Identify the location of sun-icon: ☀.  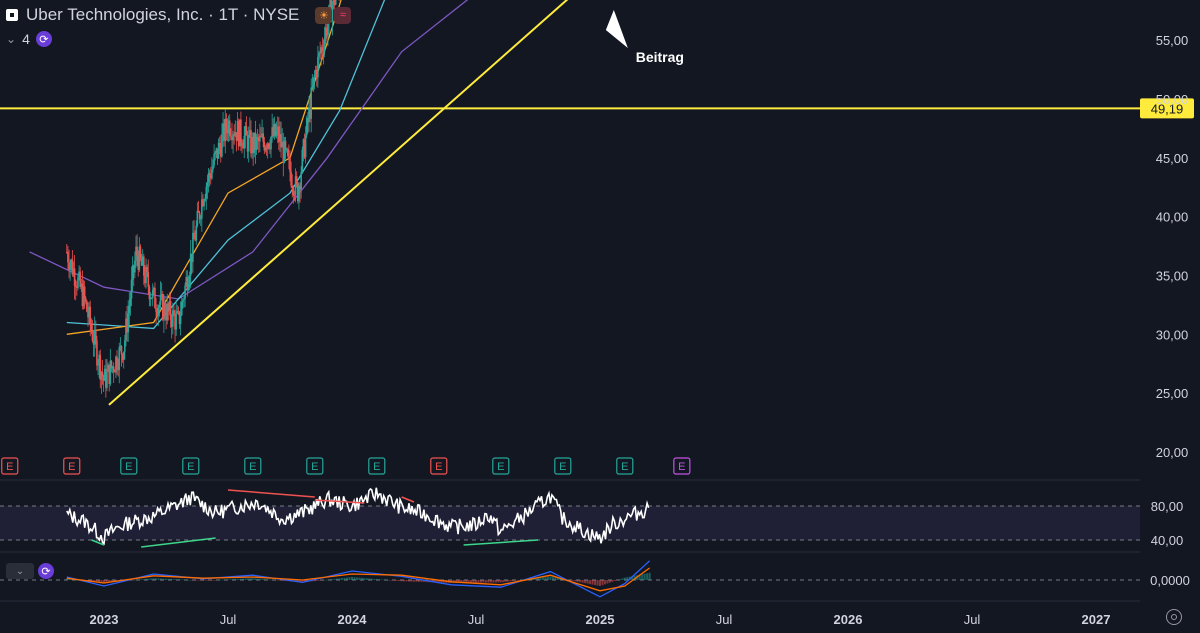
(324, 15).